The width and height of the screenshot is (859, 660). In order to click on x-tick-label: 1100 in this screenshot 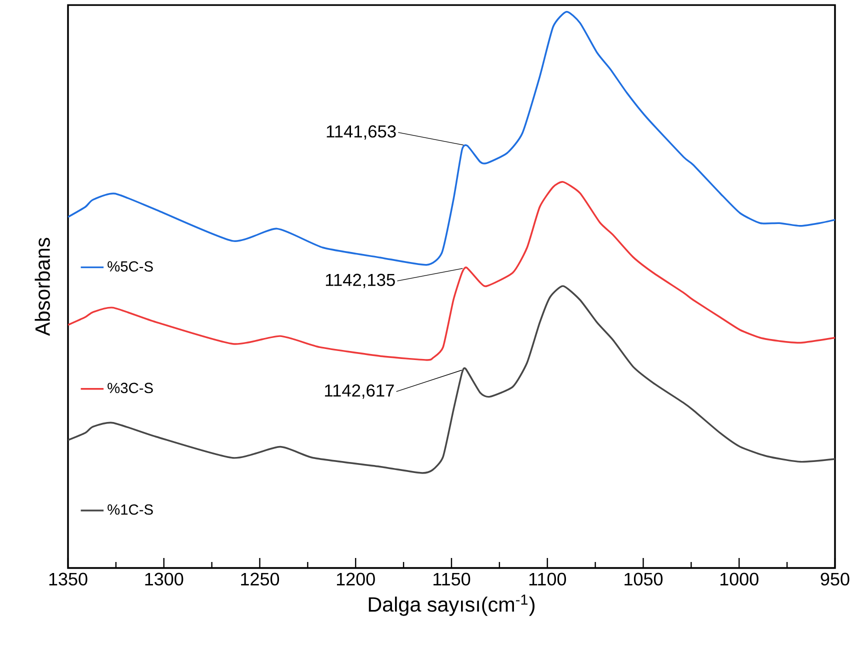, I will do `click(547, 579)`.